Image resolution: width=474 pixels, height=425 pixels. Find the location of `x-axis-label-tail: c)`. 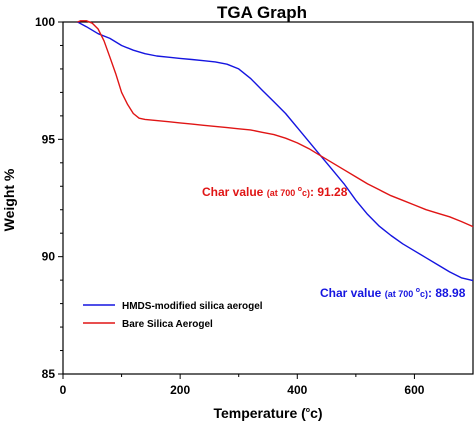

x-axis-label-tail: c) is located at coordinates (316, 413).